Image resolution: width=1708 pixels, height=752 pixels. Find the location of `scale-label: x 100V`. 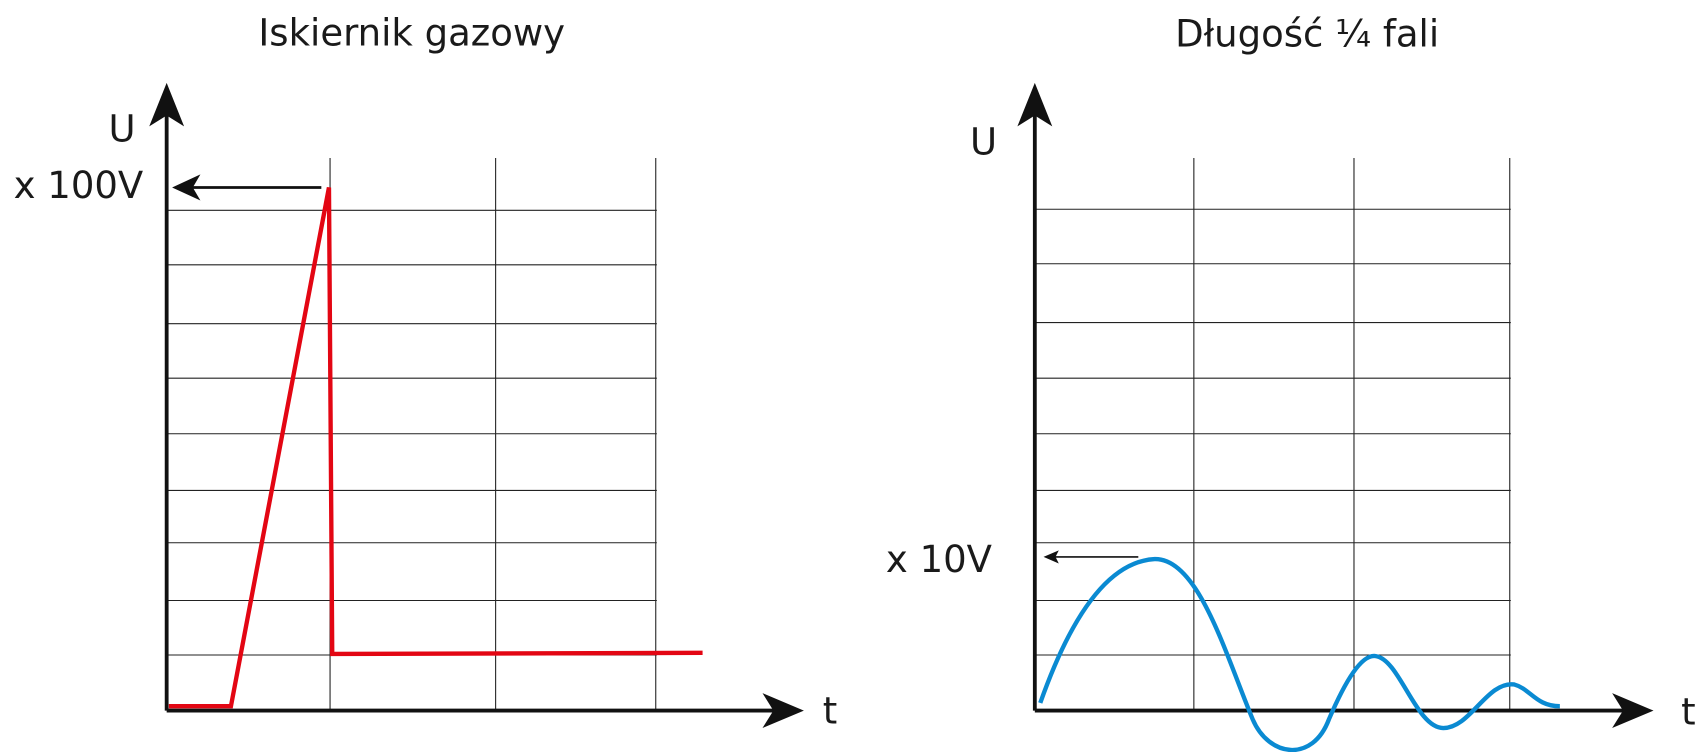

scale-label: x 100V is located at coordinates (79, 185).